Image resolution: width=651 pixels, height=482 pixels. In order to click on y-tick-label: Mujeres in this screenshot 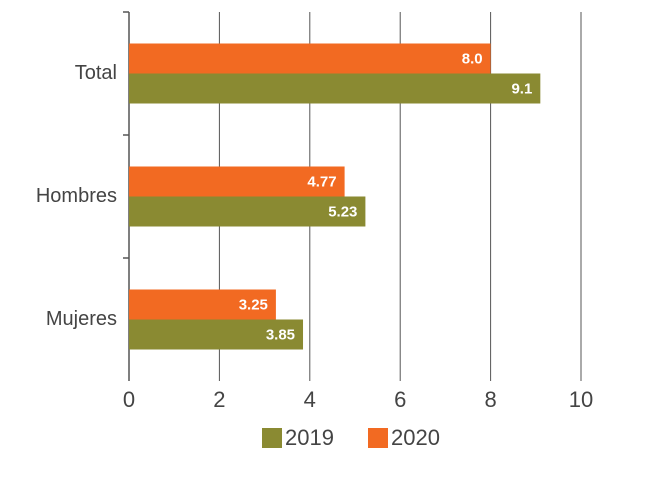, I will do `click(81, 319)`.